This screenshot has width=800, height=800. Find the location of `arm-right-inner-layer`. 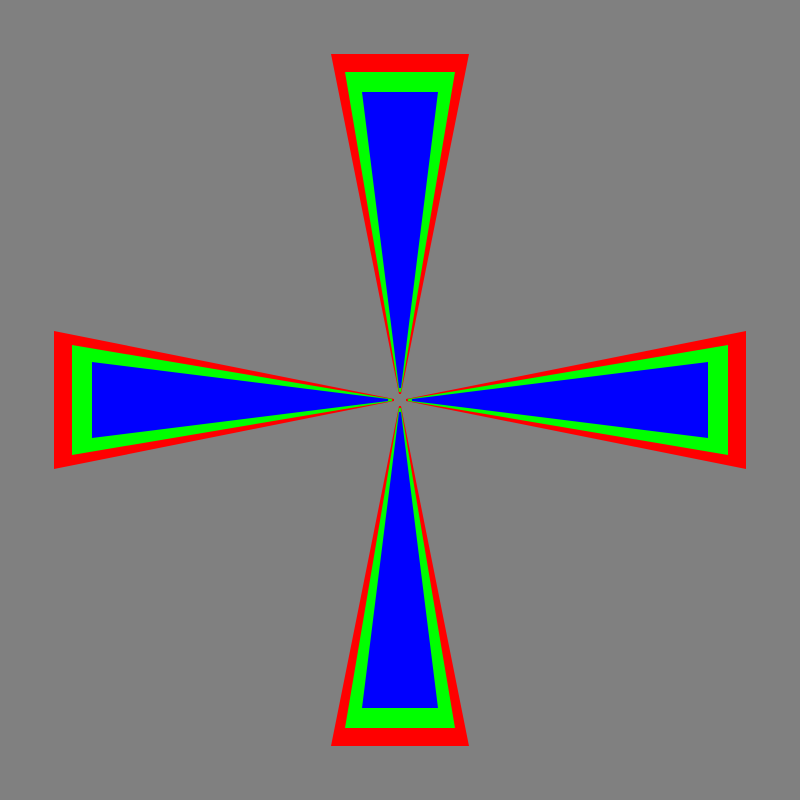

arm-right-inner-layer is located at coordinates (560, 400).